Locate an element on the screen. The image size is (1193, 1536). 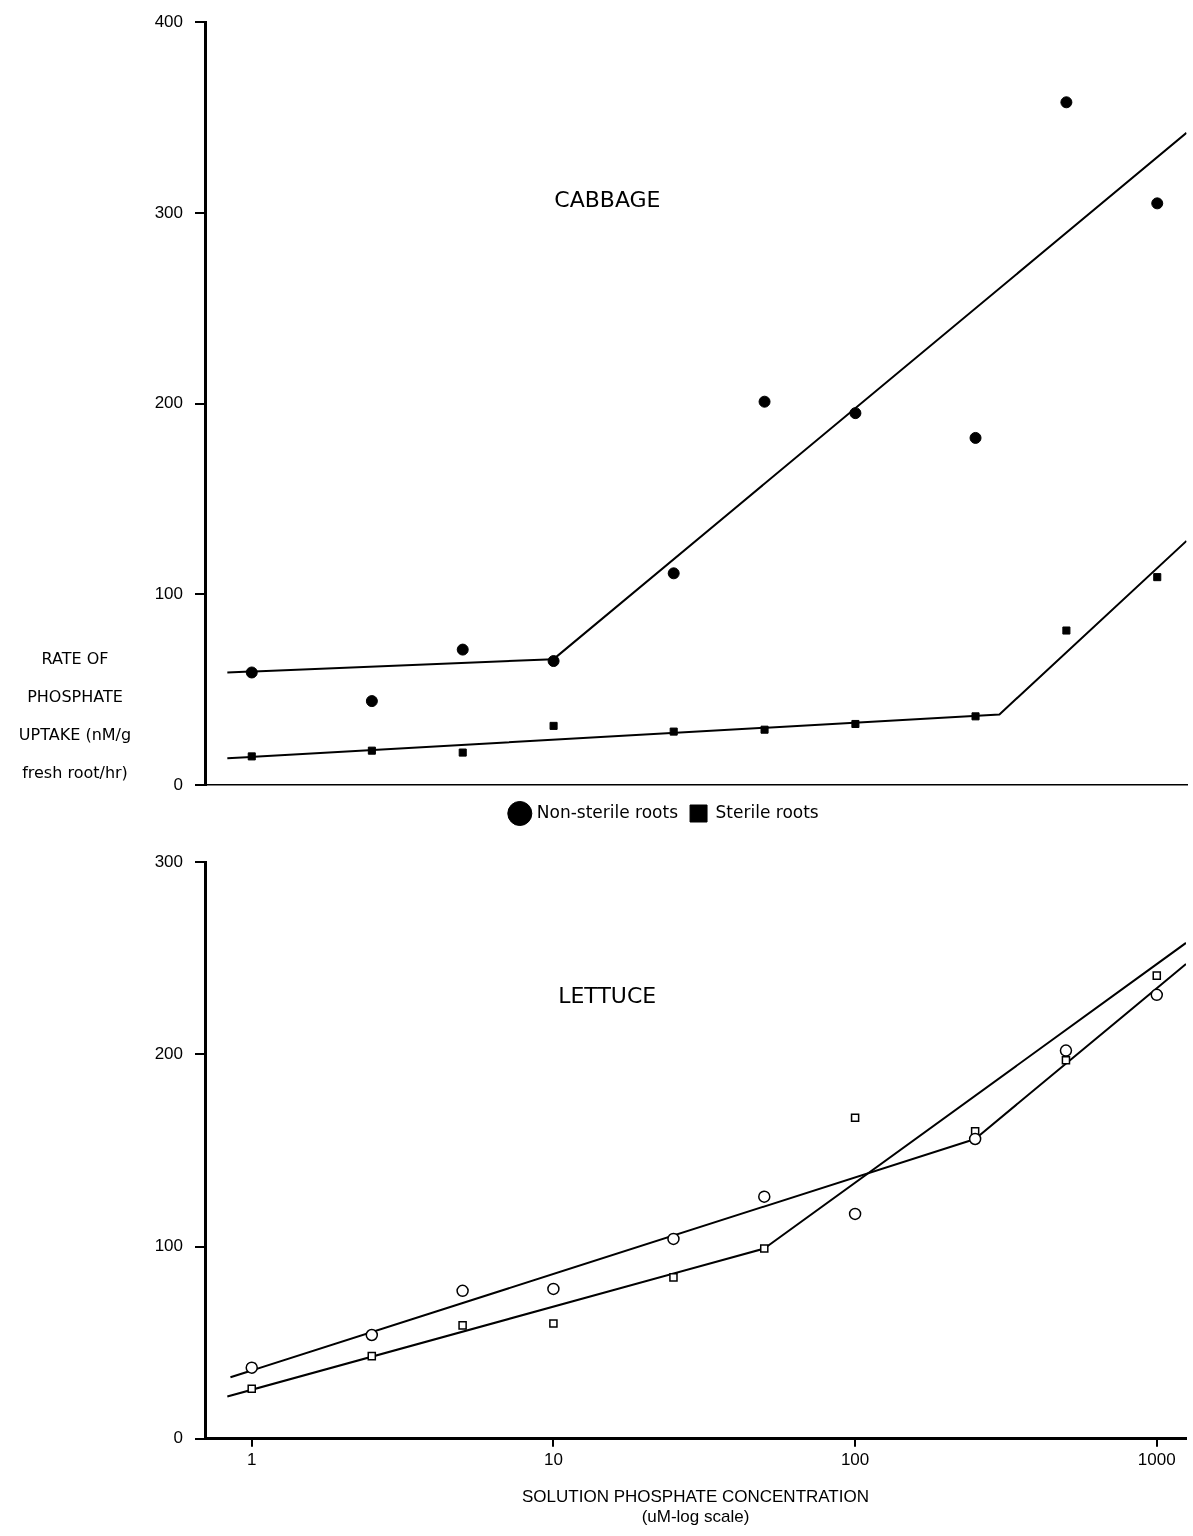
legend-label: Sterile roots is located at coordinates (767, 811).